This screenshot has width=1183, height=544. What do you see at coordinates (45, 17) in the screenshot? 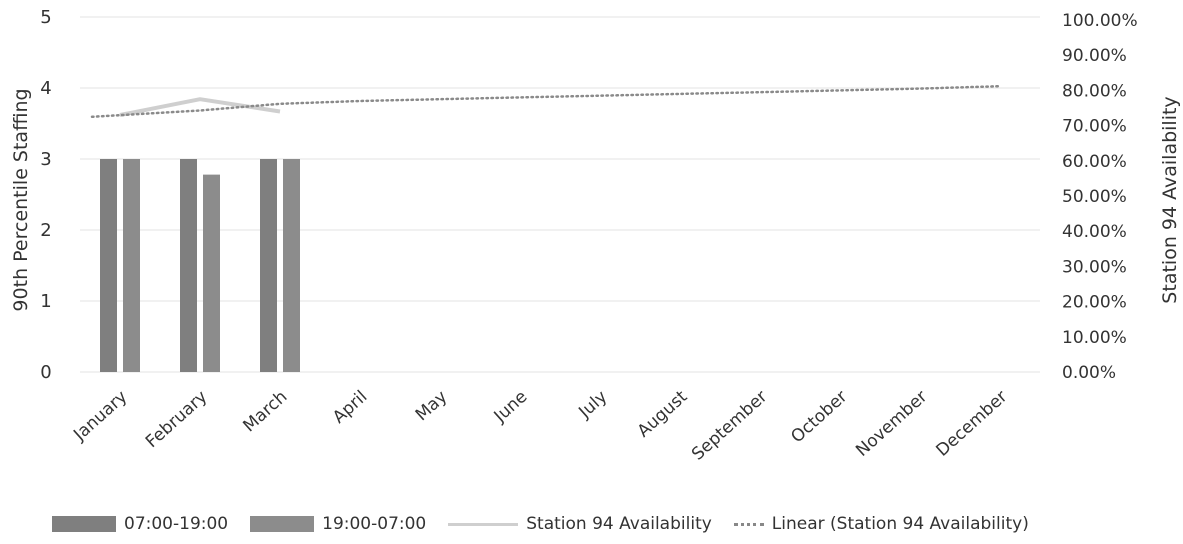
I see `y-tick-label: 5` at bounding box center [45, 17].